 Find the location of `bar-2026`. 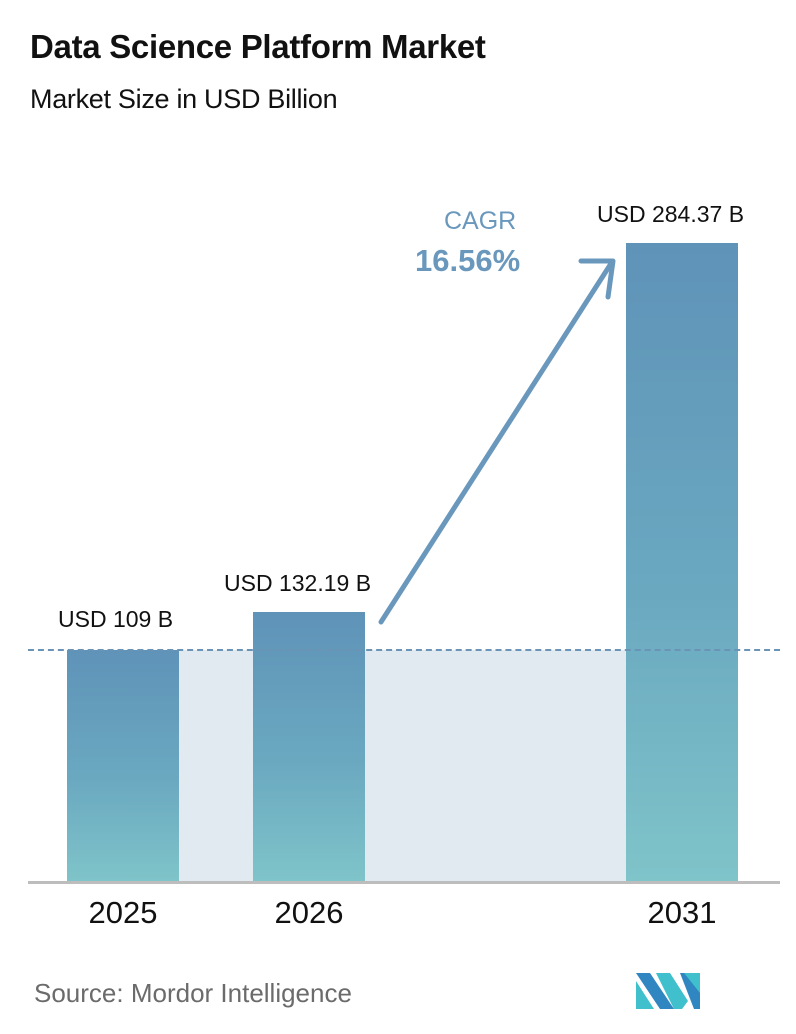

bar-2026 is located at coordinates (309, 747).